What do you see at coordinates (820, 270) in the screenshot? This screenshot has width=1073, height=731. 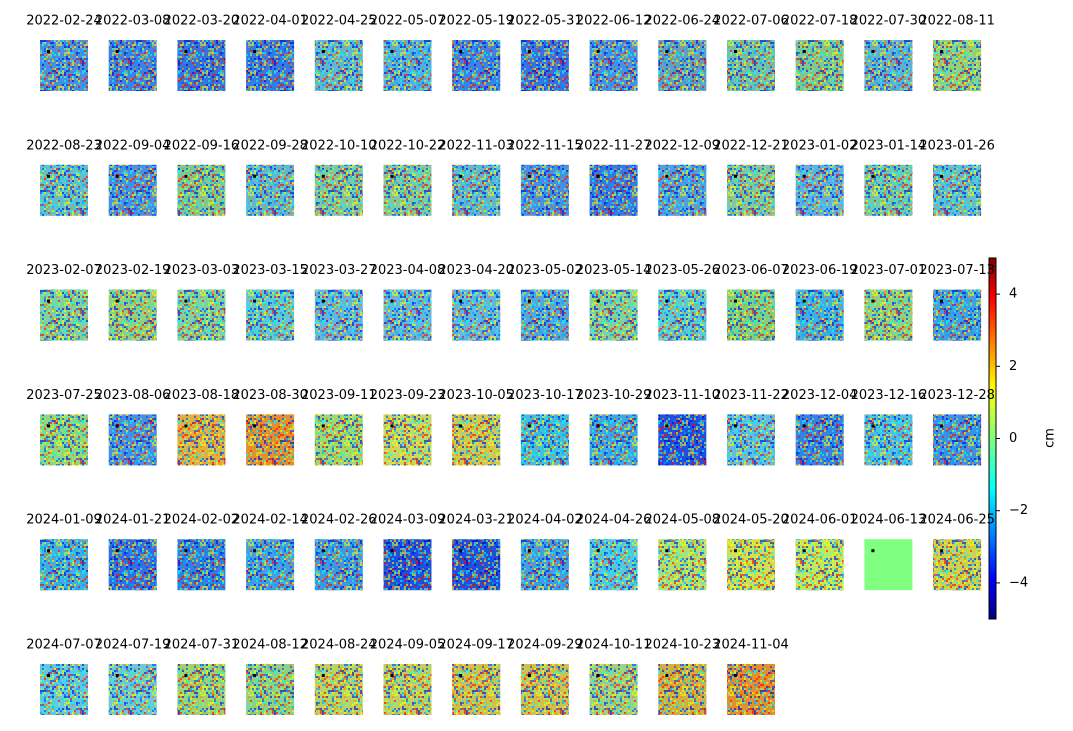 I see `panel-title: 2023-06-19` at bounding box center [820, 270].